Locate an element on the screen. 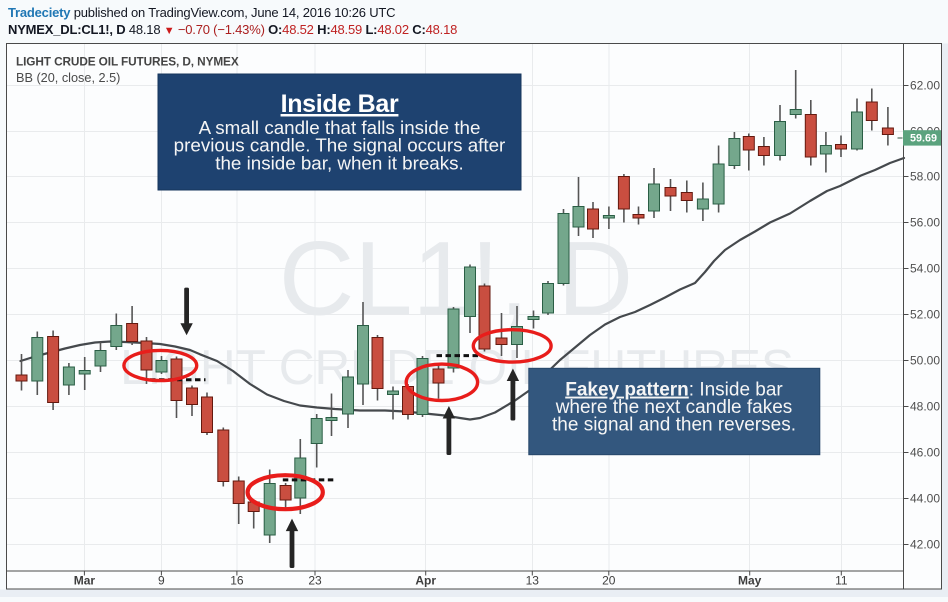 The height and width of the screenshot is (602, 948). svg-text: Mar is located at coordinates (85, 581).